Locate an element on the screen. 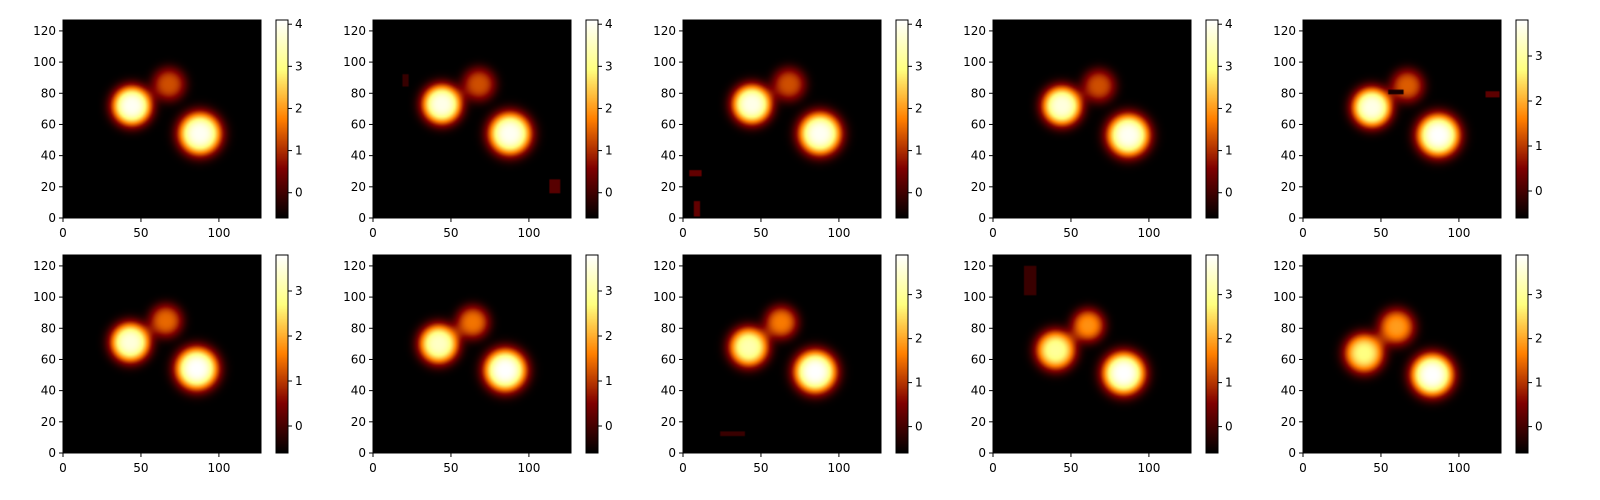  heatmap-panel-3: 0 50 100 0 20 40 60 80 100 120 0 1 2 3 4 is located at coordinates (788, 128).